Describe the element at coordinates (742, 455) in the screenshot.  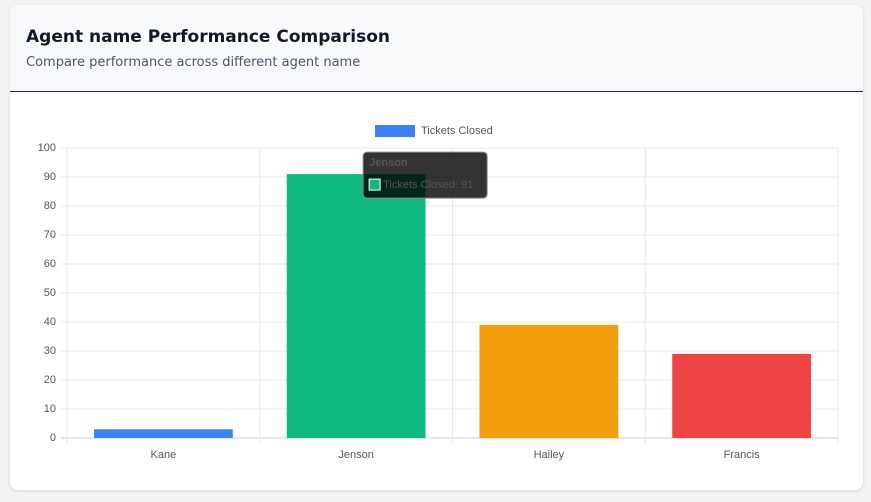
I see `x-tick-label: Francis` at that location.